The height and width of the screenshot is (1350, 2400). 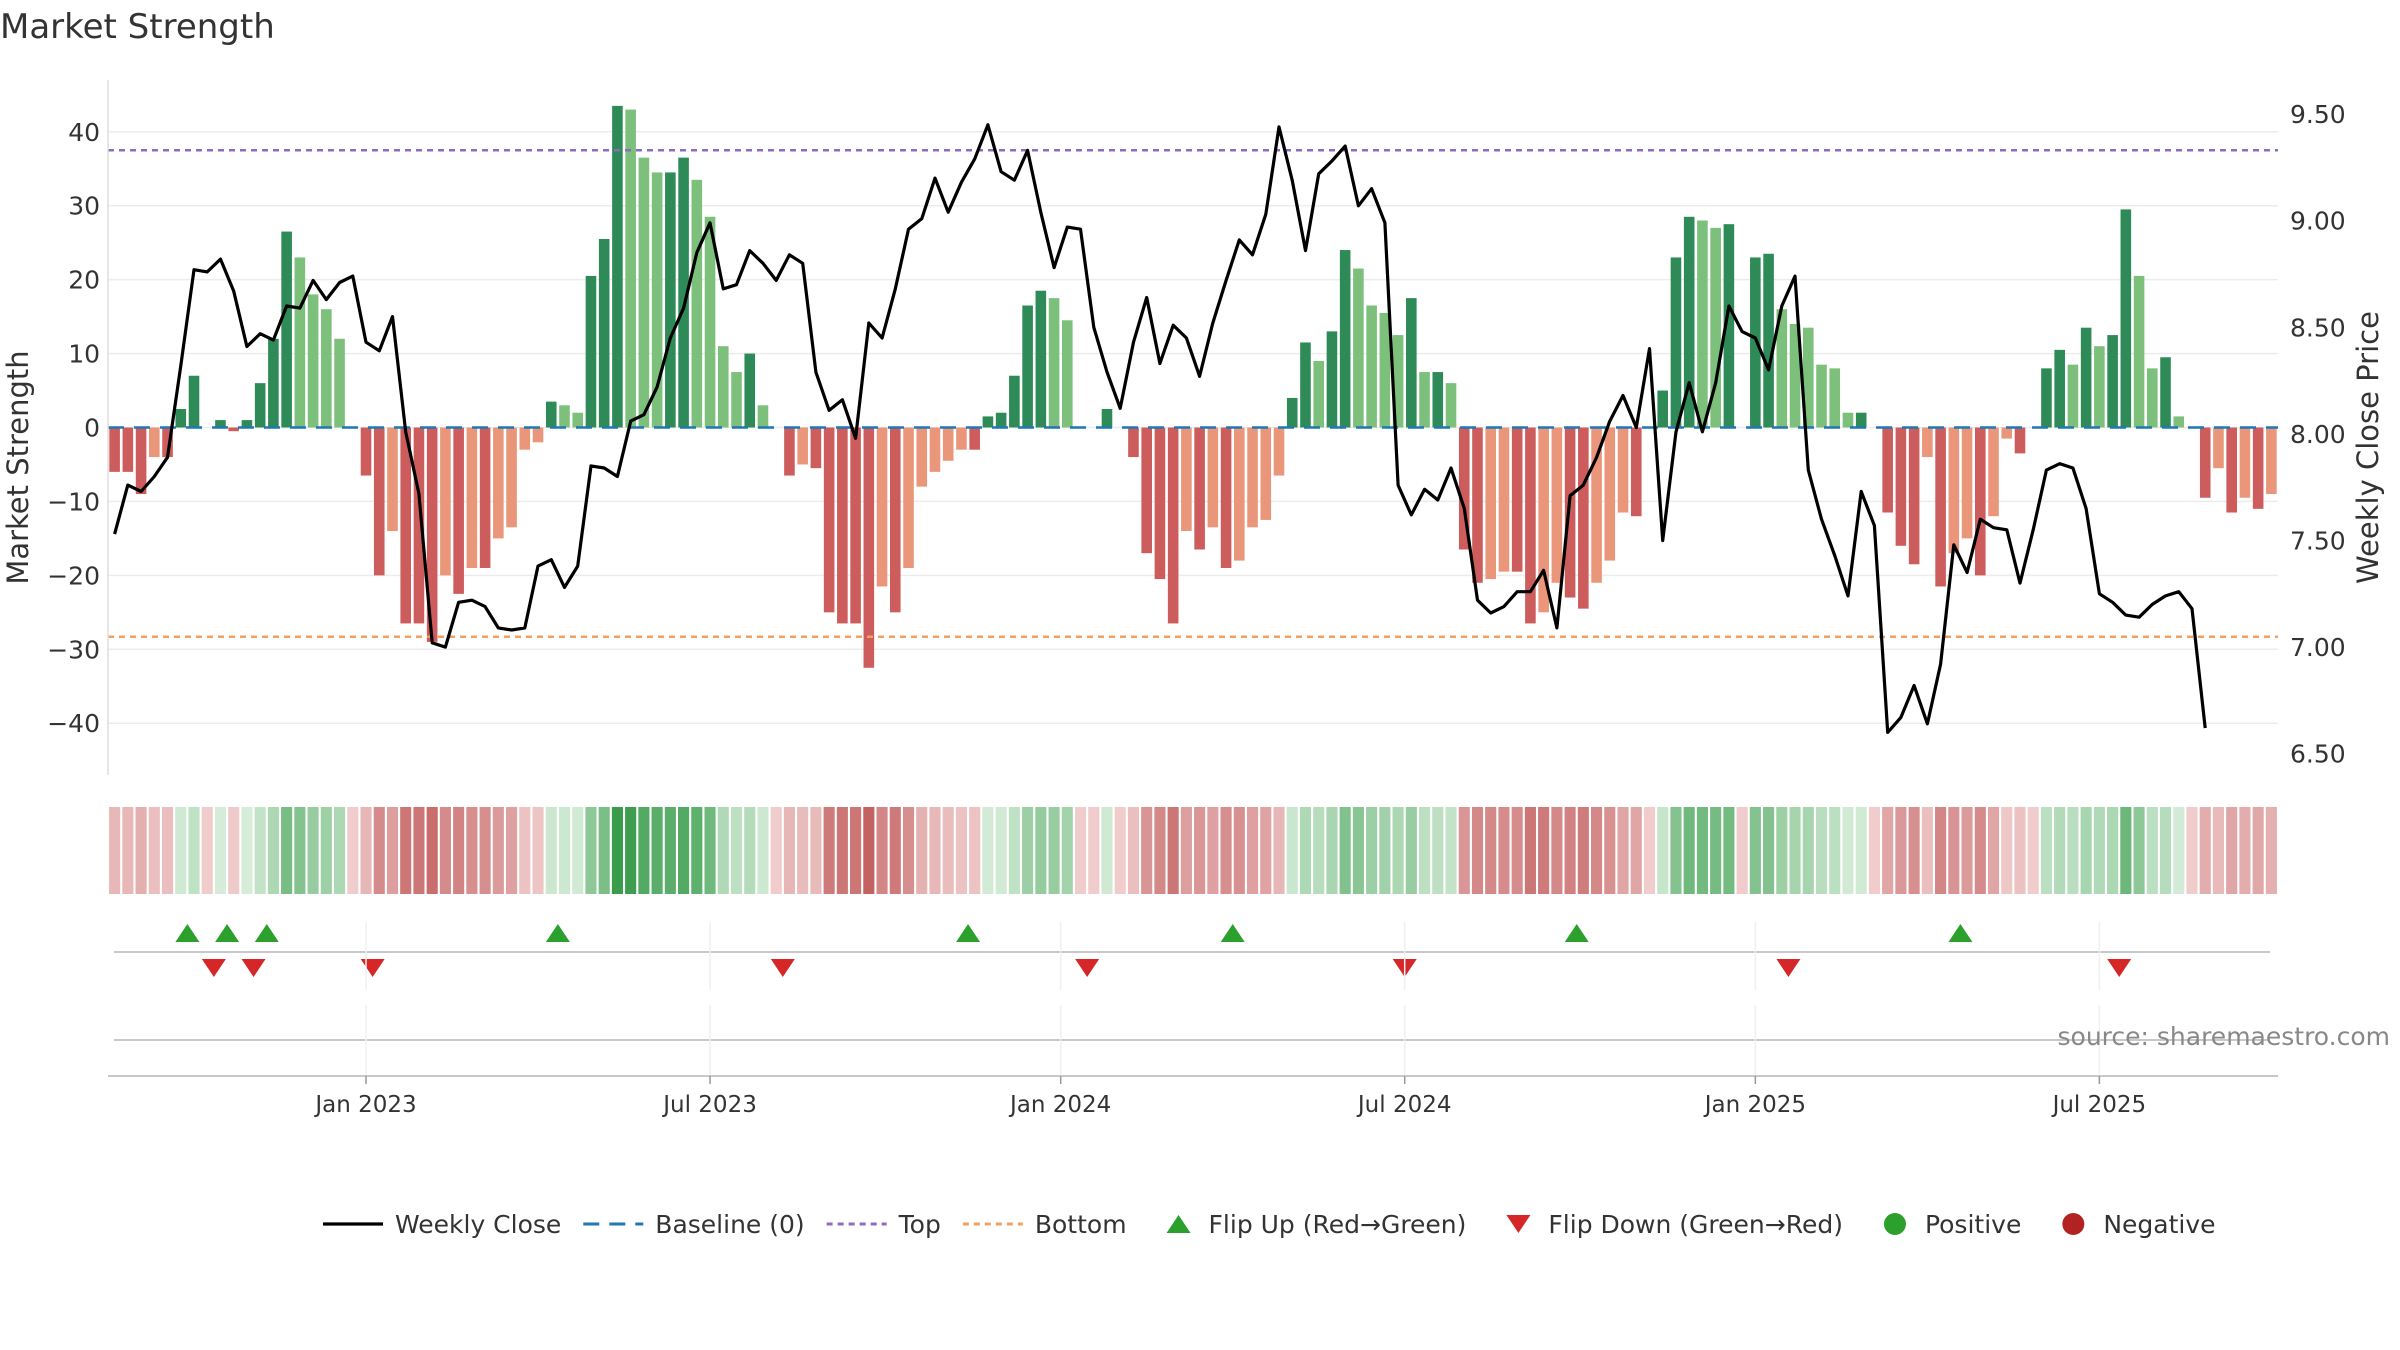 I want to click on flip-up-marker, so click(x=968, y=933).